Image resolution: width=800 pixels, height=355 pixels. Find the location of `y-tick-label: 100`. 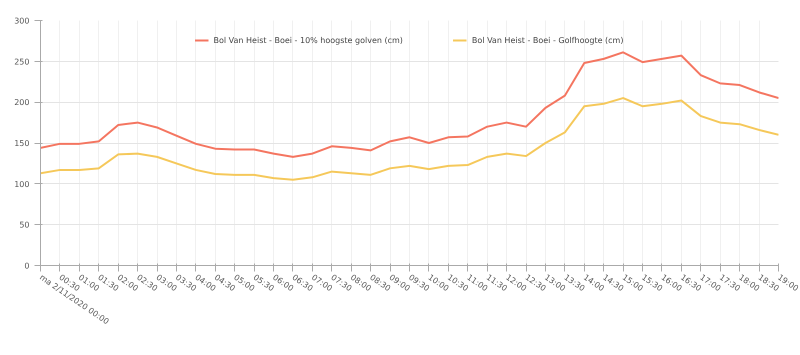

y-tick-label: 100 is located at coordinates (22, 184).